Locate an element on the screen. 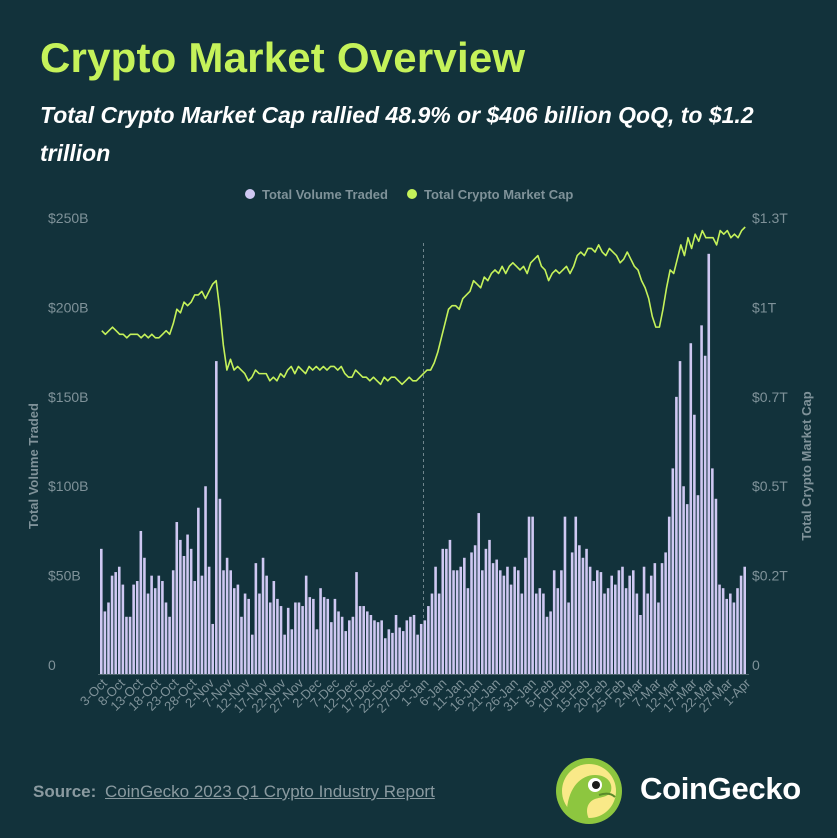  logo-text: CoinGecko is located at coordinates (720, 788).